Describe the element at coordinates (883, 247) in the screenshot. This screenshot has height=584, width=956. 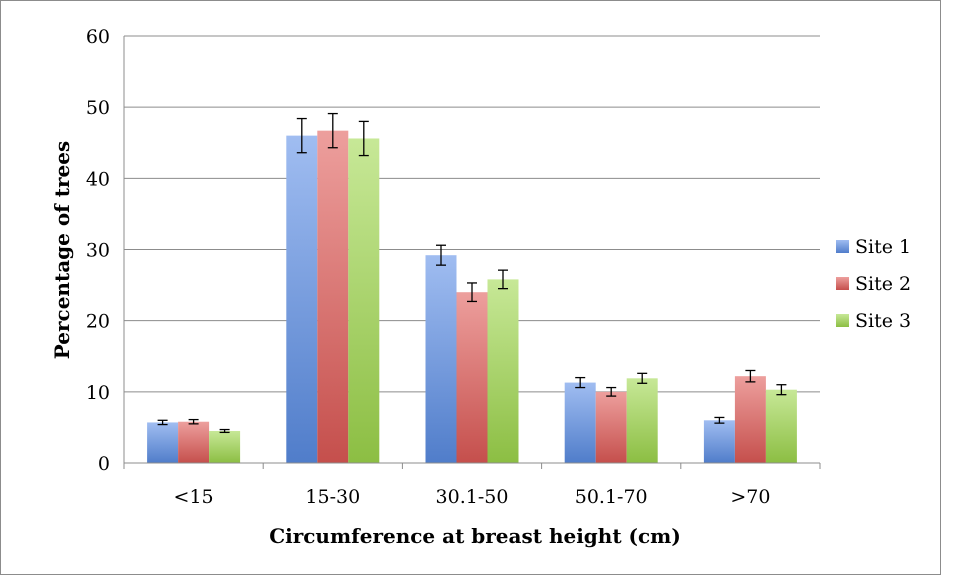
I see `legend-label: Site 1` at that location.